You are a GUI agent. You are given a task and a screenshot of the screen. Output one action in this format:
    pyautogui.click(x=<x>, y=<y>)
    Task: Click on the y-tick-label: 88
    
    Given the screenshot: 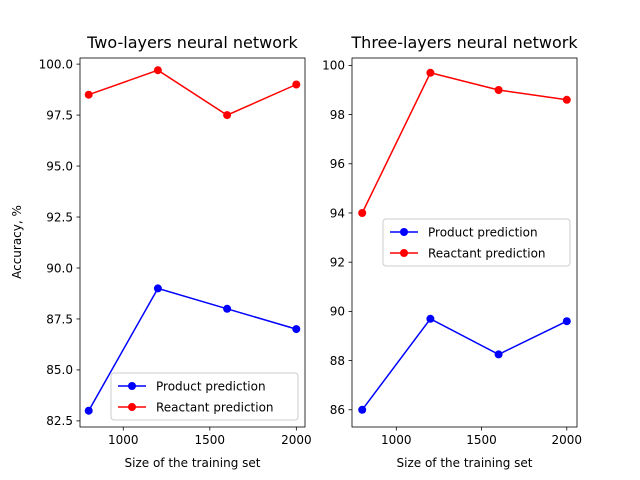 What is the action you would take?
    pyautogui.click(x=337, y=361)
    